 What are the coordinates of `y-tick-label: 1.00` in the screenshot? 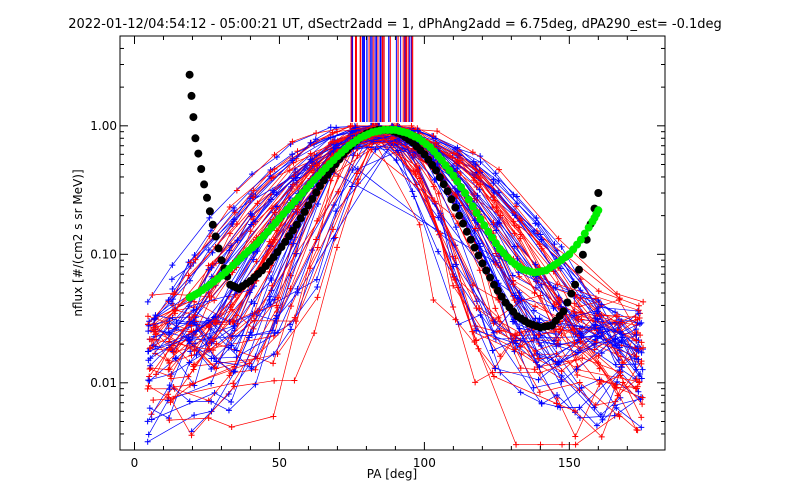 It's located at (103, 126).